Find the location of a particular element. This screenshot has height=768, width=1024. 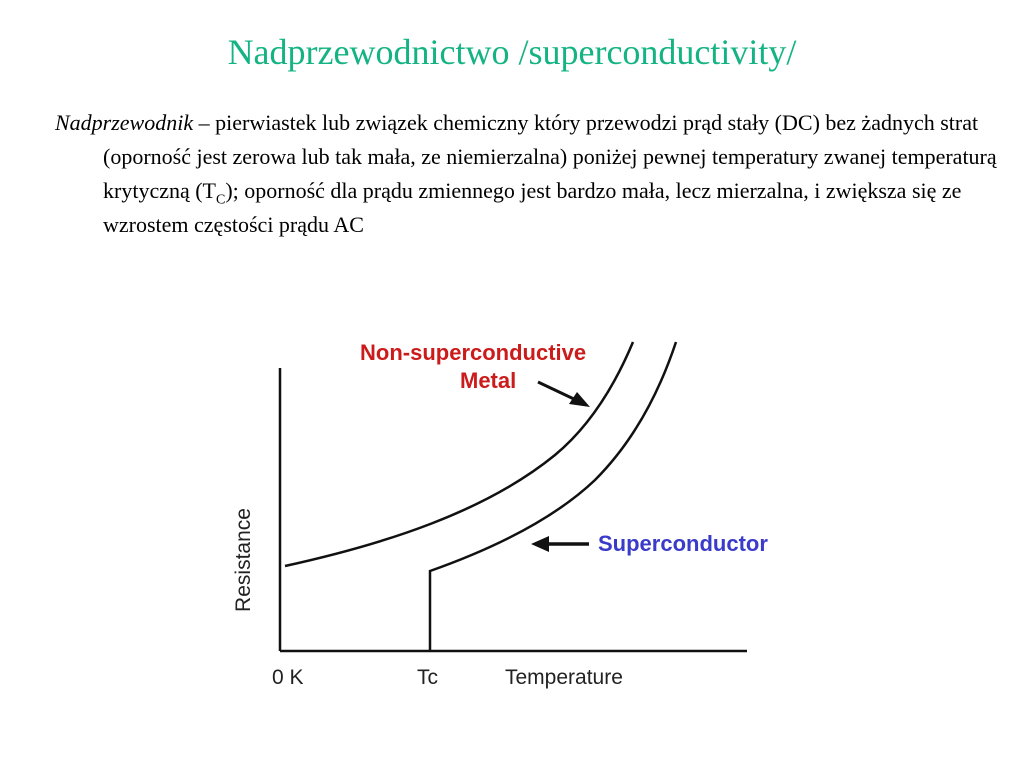

superconductor-curve is located at coordinates (553, 496).